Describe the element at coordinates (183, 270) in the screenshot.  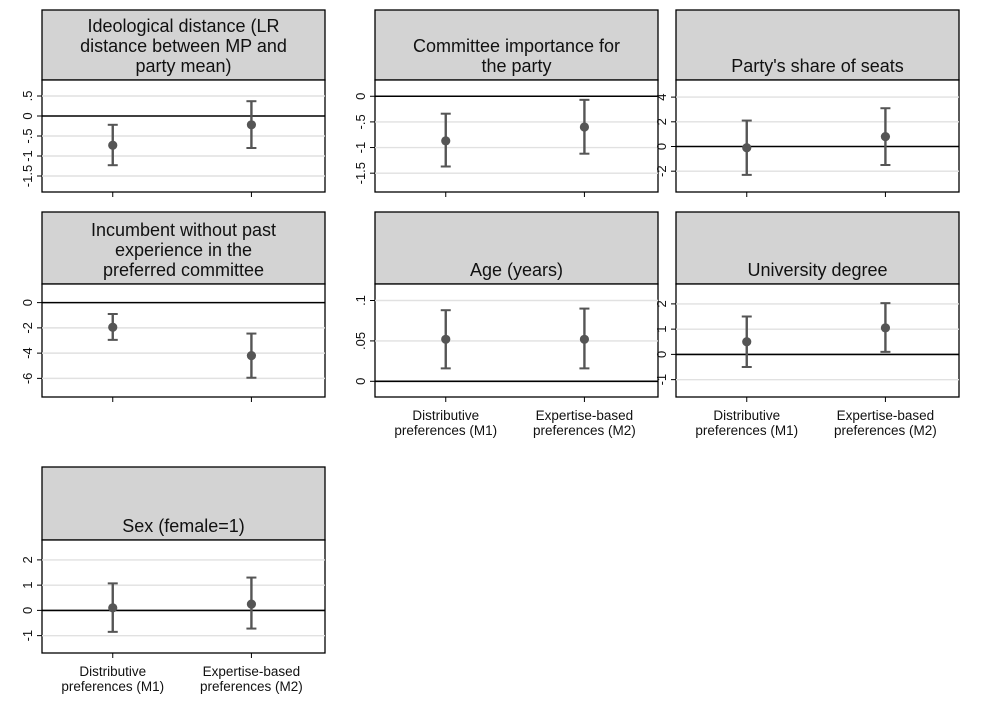
I see `panel-title-line: preferred committee` at that location.